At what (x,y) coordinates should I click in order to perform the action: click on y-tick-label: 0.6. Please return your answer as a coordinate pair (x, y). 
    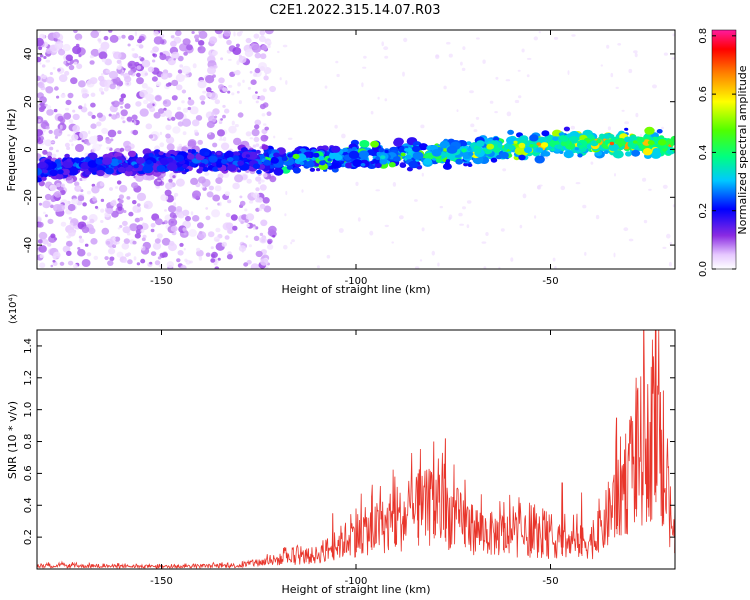
    Looking at the image, I should click on (28, 473).